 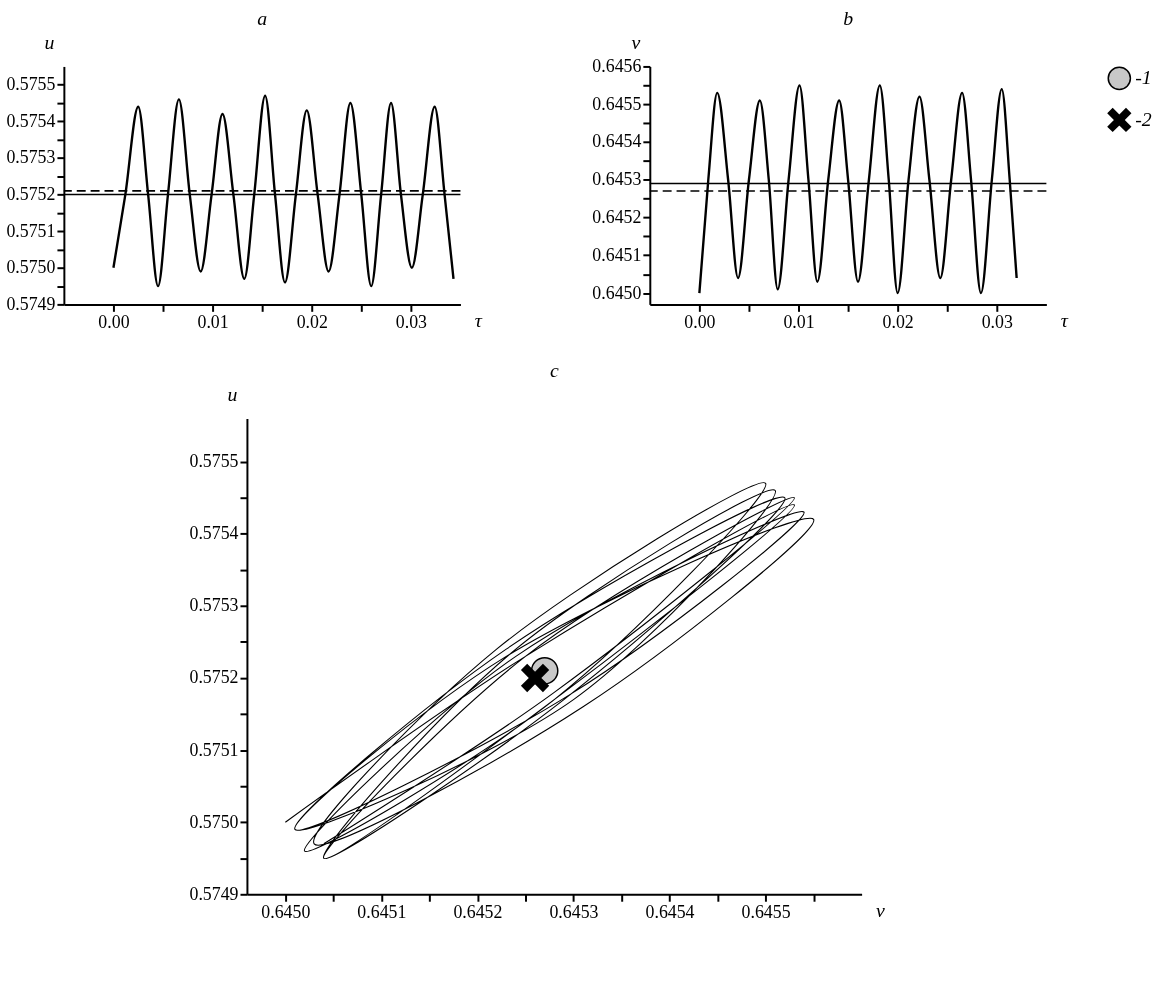 What do you see at coordinates (262, 17) in the screenshot?
I see `chart-title: a` at bounding box center [262, 17].